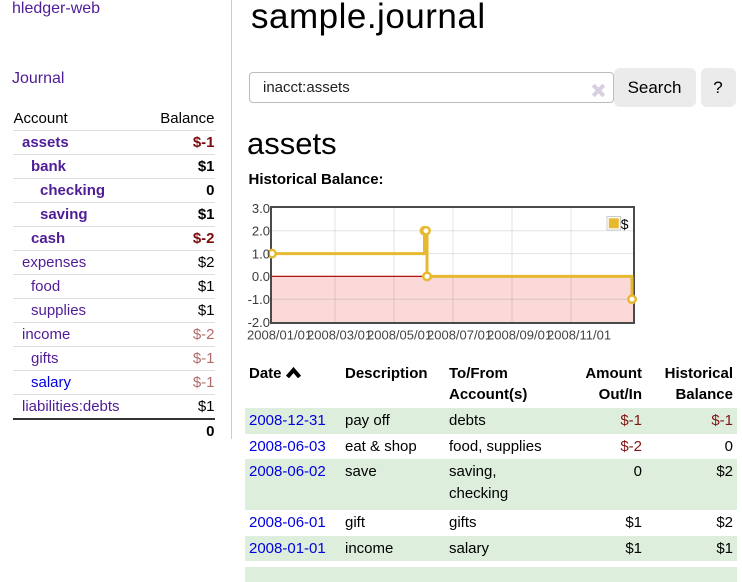 The width and height of the screenshot is (742, 582). I want to click on svg-text: 0.0, so click(261, 276).